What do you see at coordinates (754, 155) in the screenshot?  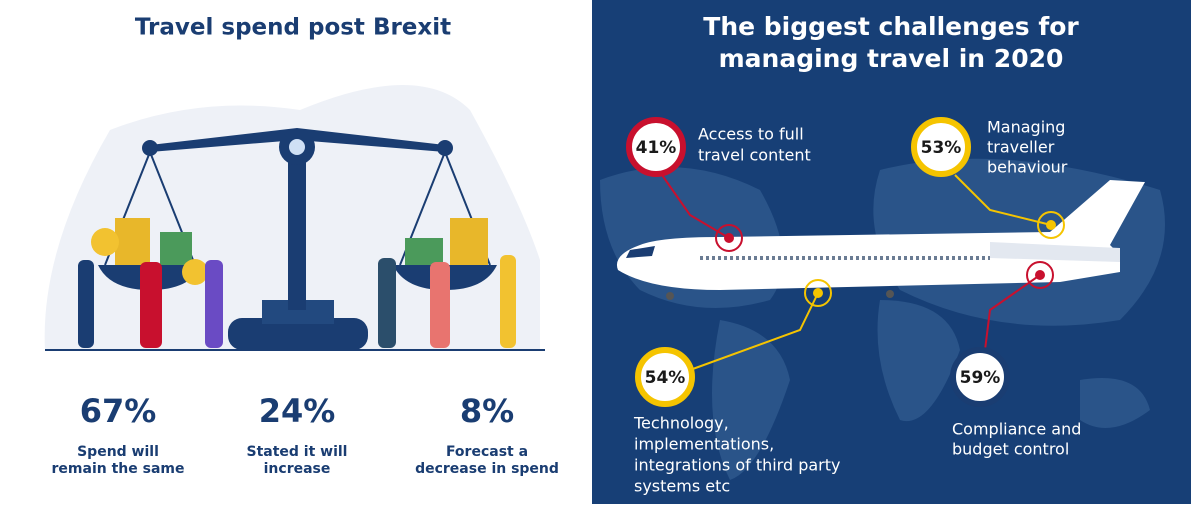 I see `challenge-label: travel content` at bounding box center [754, 155].